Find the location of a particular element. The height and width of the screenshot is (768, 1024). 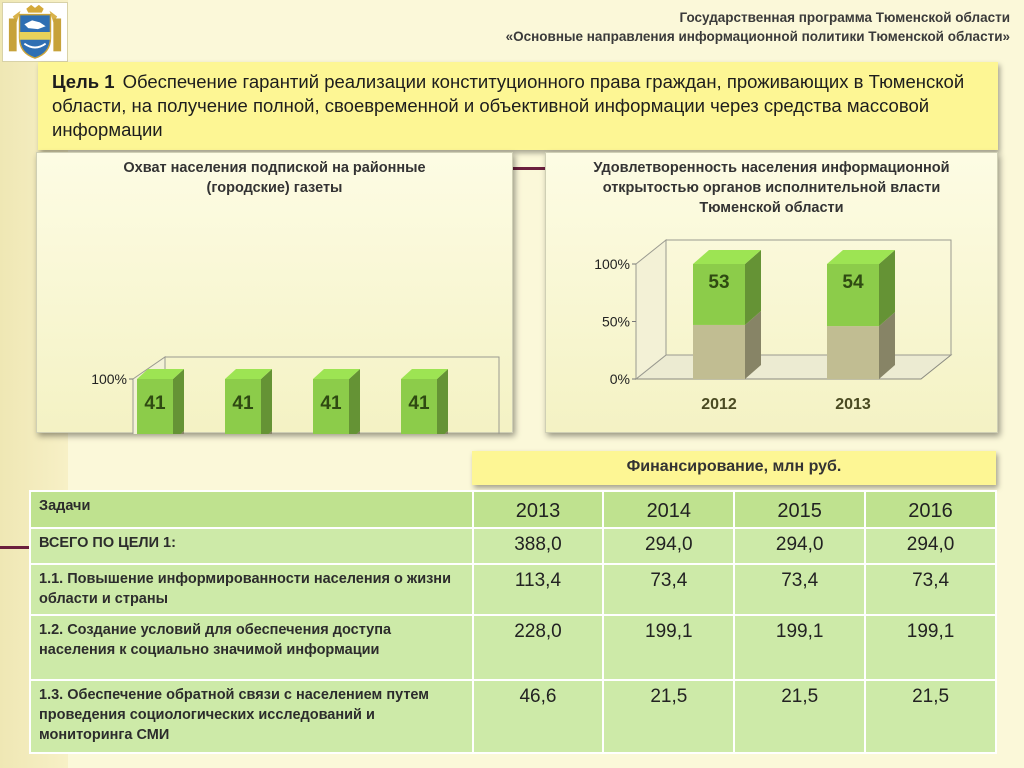

table-cell-value: 388,0 is located at coordinates (538, 546).